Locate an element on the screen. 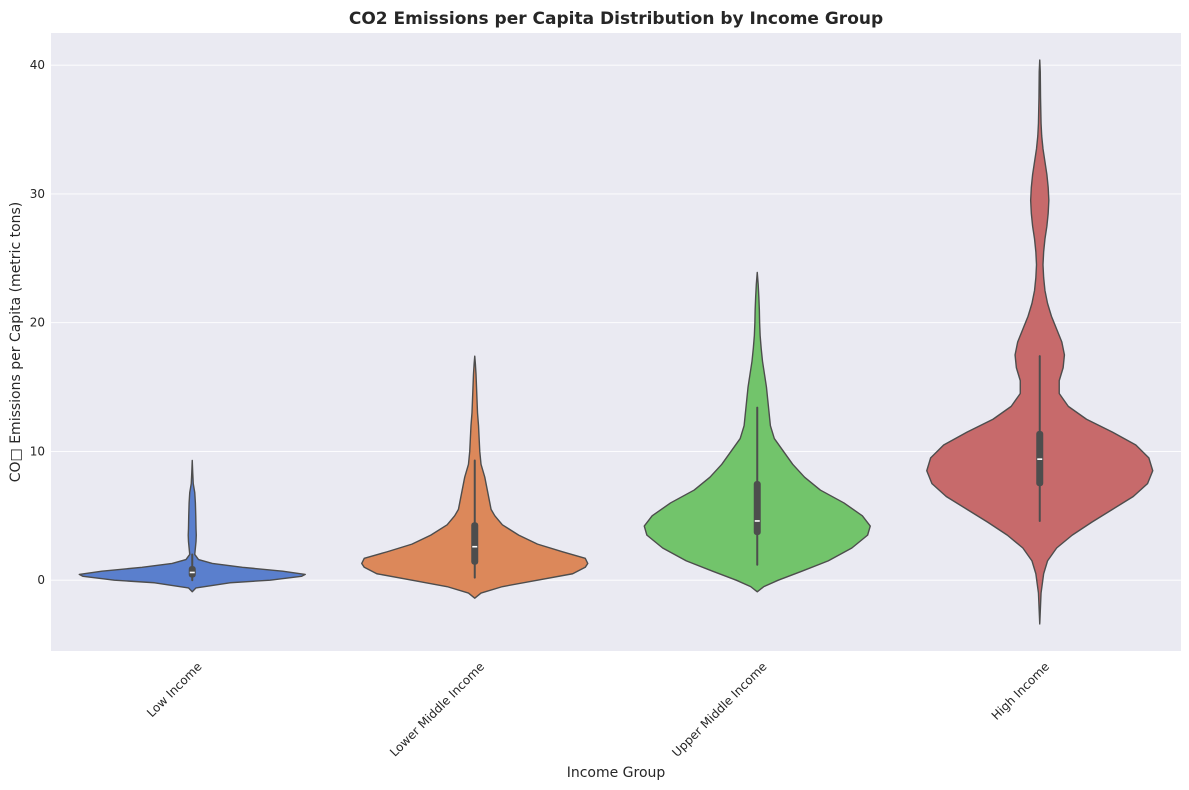  y-tick-labels: 0 10 20 30 40 is located at coordinates (37, 322).